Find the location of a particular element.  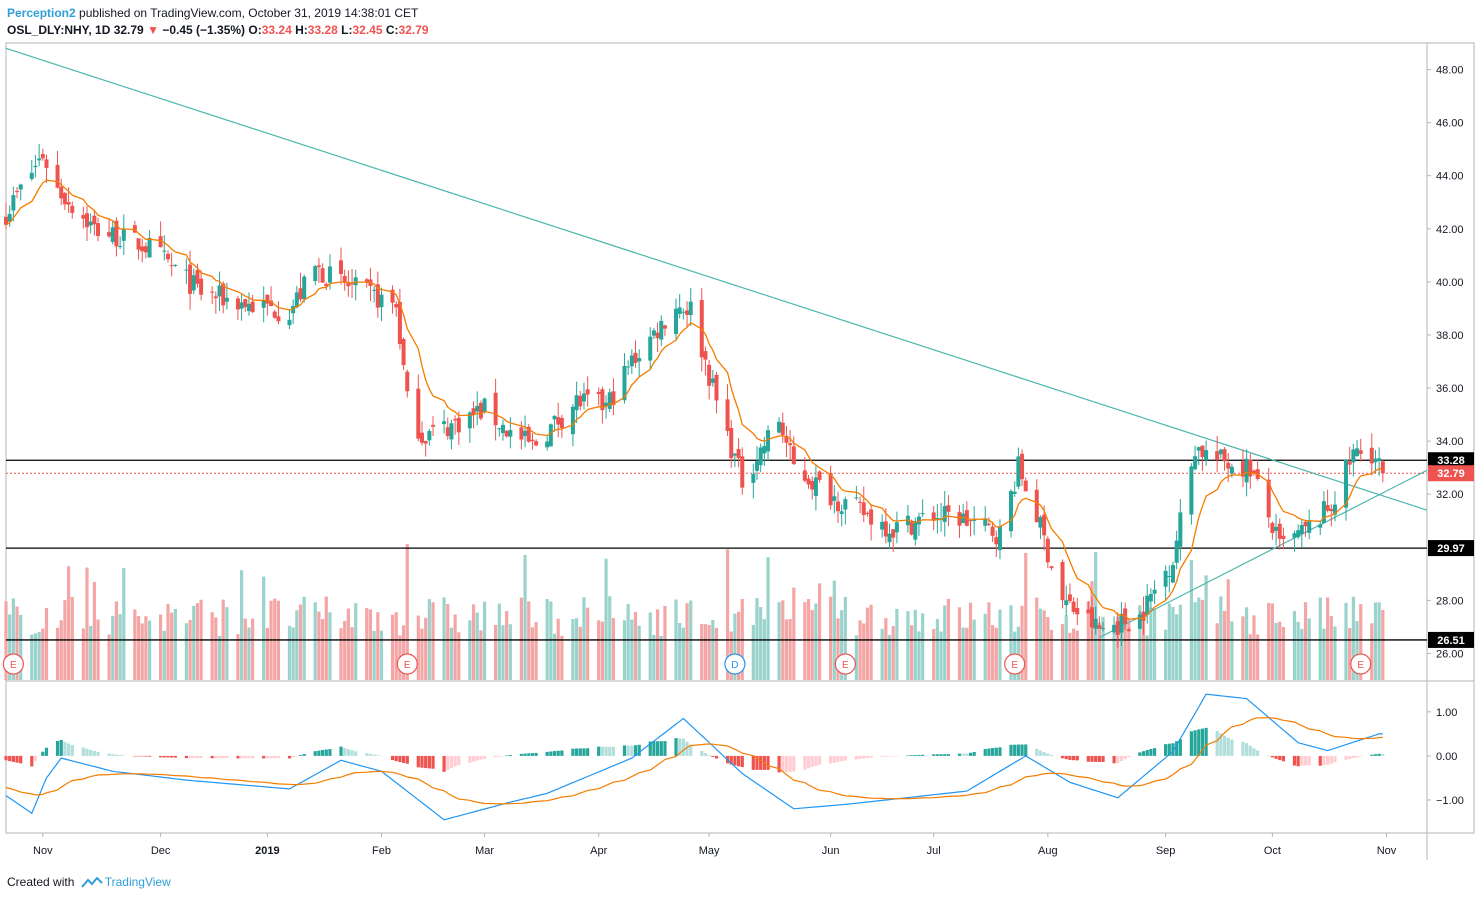

macd-tick-label-1: 0.00 is located at coordinates (1446, 757).